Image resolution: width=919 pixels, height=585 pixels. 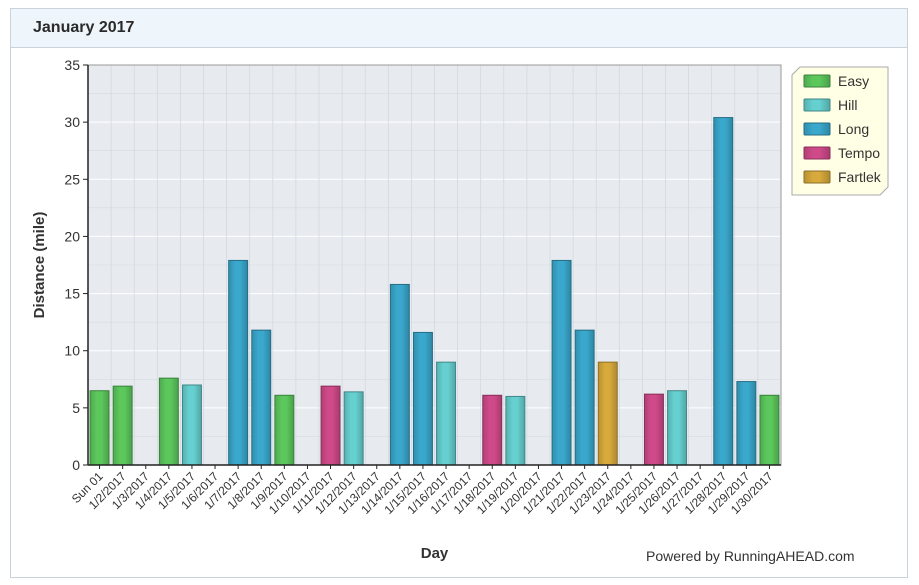 What do you see at coordinates (859, 153) in the screenshot?
I see `legend-label-tempo: Tempo` at bounding box center [859, 153].